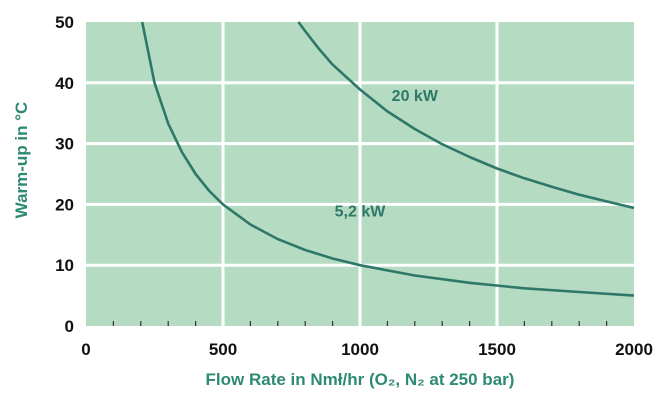 The image size is (660, 396). What do you see at coordinates (64, 144) in the screenshot?
I see `y-tick-label: 30` at bounding box center [64, 144].